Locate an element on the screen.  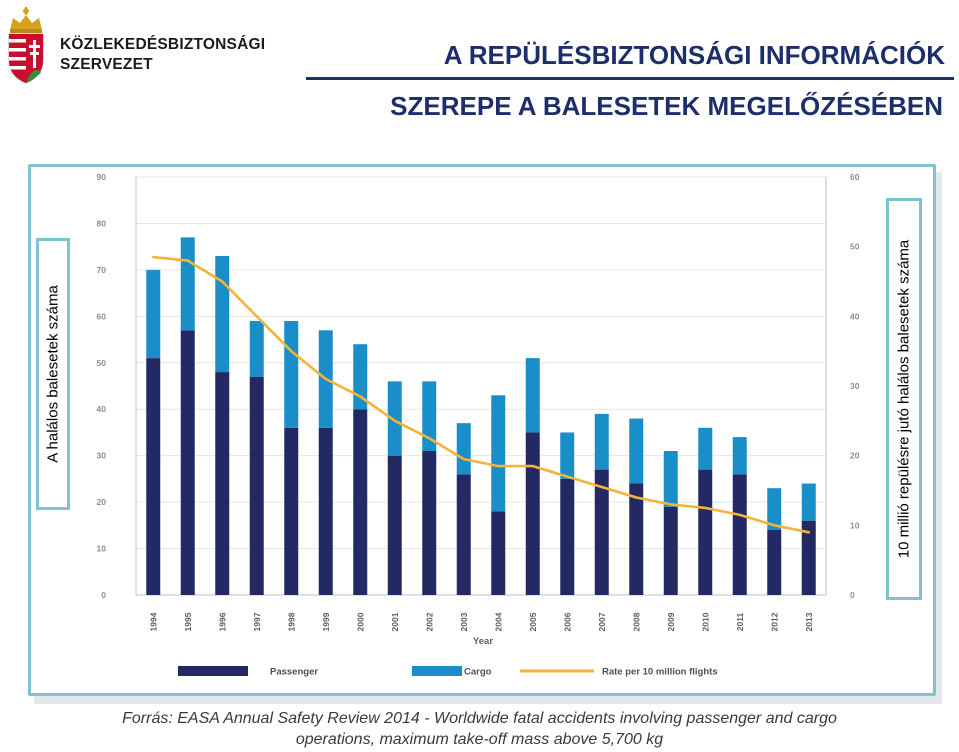
y-tick-label: 0 is located at coordinates (103, 595).